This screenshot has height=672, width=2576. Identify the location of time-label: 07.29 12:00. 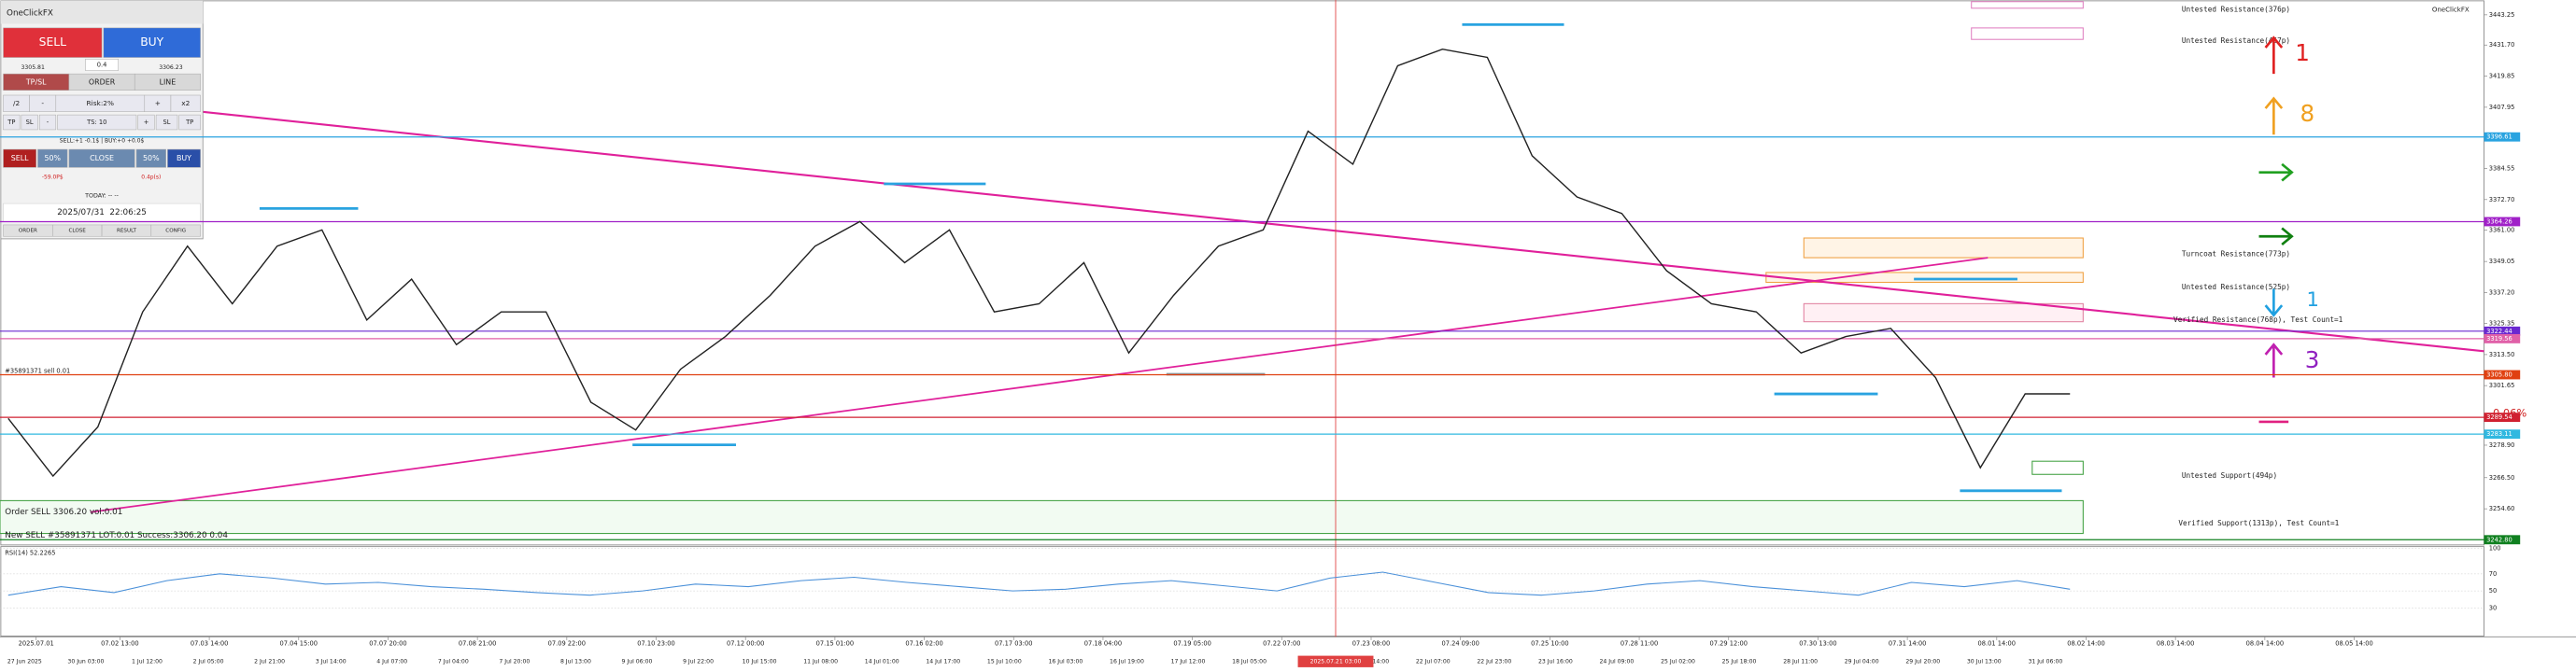
(1729, 643).